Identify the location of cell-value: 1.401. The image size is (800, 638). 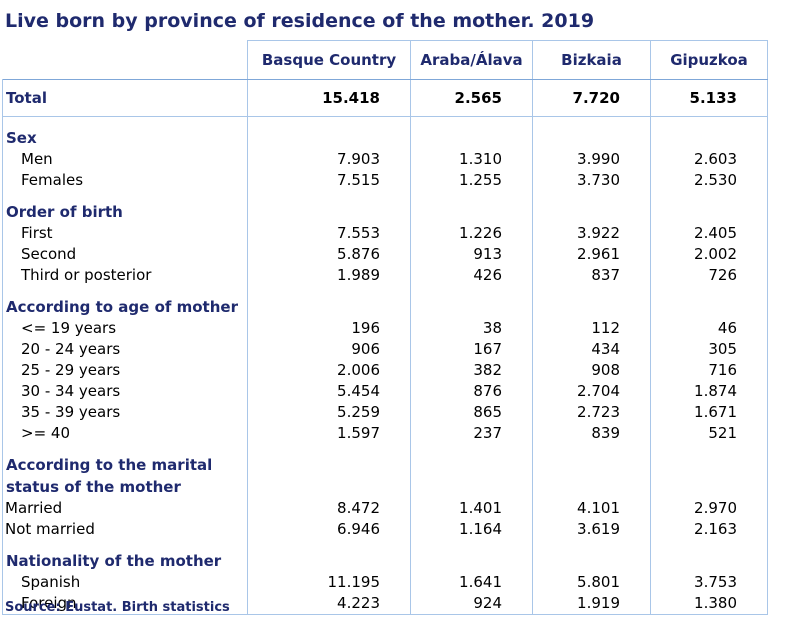
(471, 508).